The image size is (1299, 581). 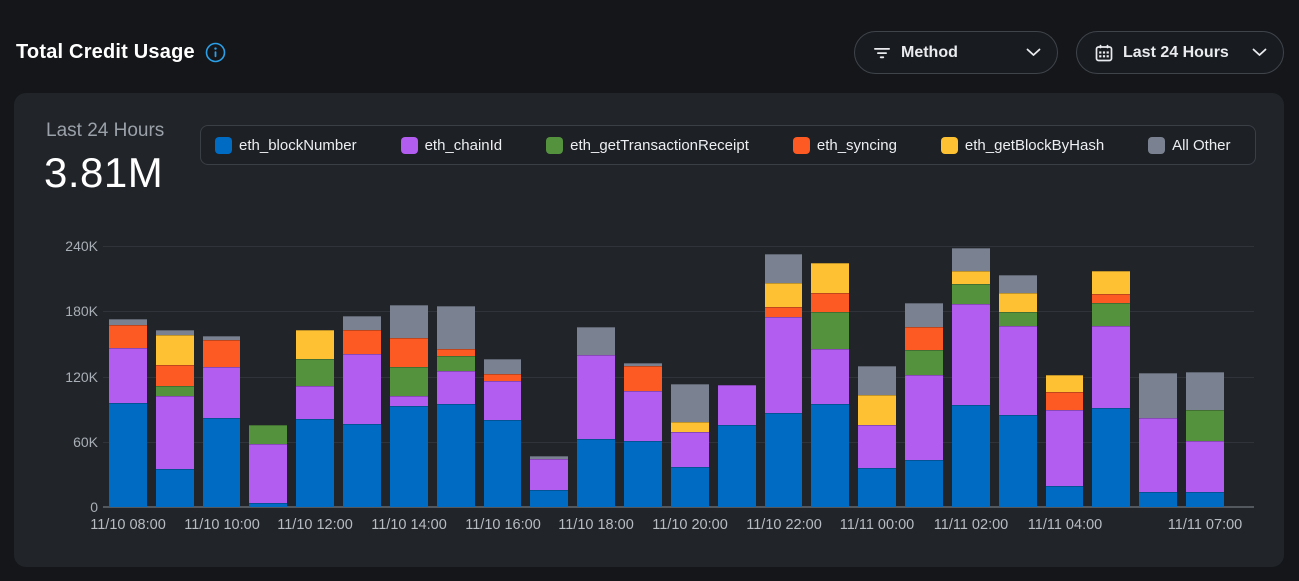 I want to click on method-filter-dropdown: Method, so click(x=956, y=52).